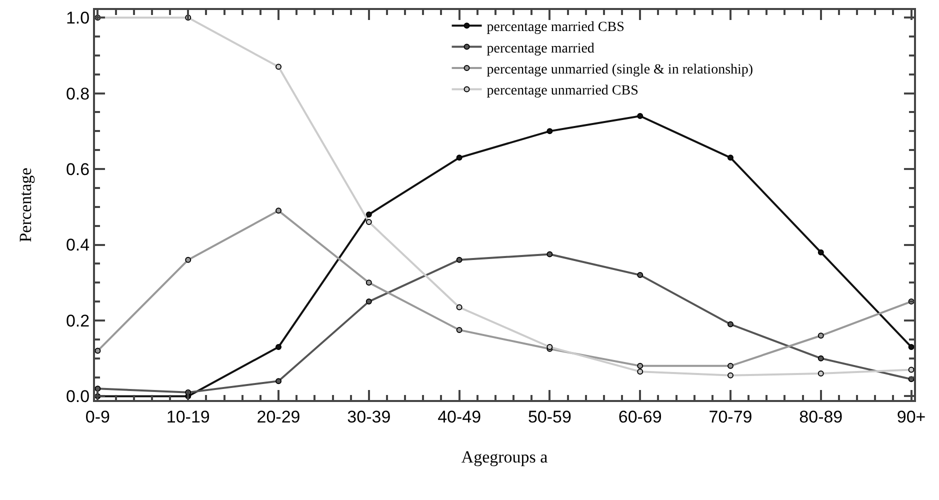 The width and height of the screenshot is (939, 500). What do you see at coordinates (78, 320) in the screenshot?
I see `y-tick-label: 0.2` at bounding box center [78, 320].